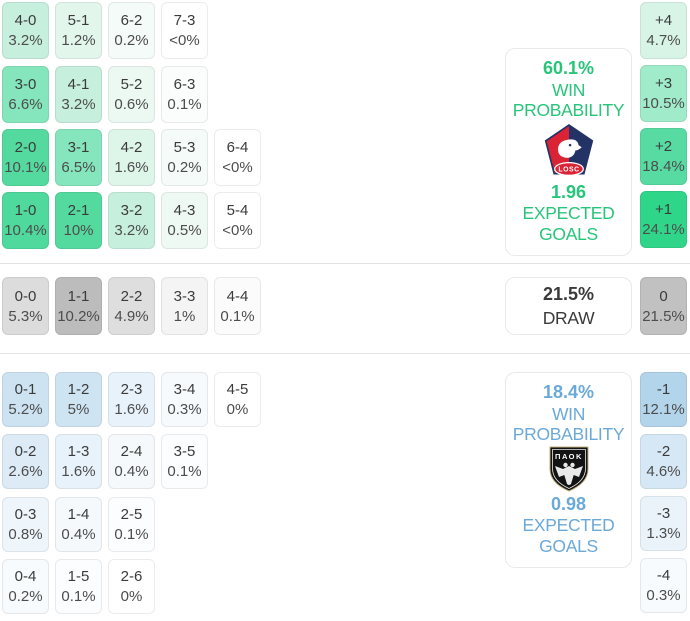 The width and height of the screenshot is (690, 621). Describe the element at coordinates (184, 147) in the screenshot. I see `cell-score-label: 5-3` at that location.